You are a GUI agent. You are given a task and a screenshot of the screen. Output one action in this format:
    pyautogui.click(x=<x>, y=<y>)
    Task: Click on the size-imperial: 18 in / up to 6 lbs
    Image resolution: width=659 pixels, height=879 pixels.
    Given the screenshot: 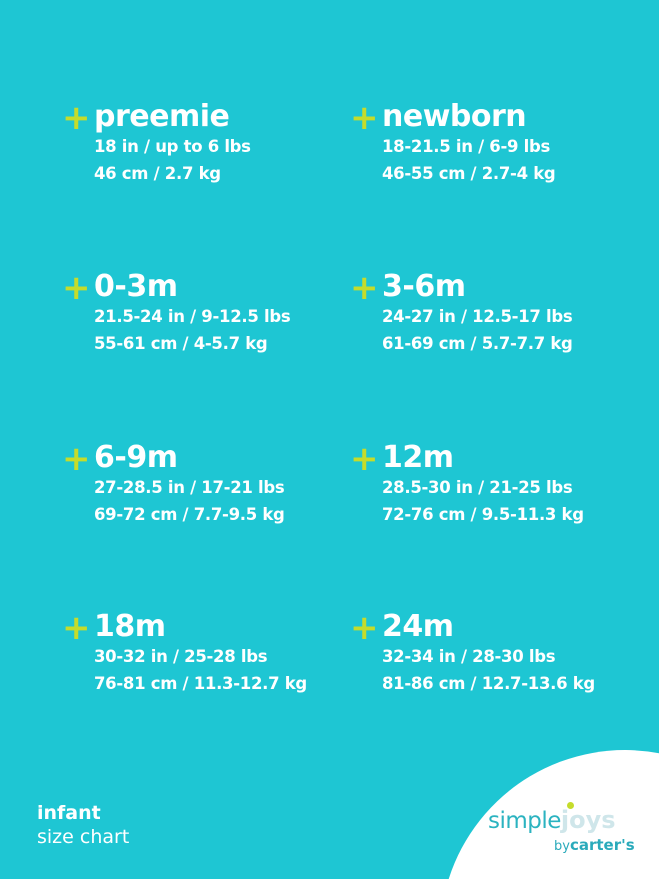 What is the action you would take?
    pyautogui.click(x=172, y=146)
    